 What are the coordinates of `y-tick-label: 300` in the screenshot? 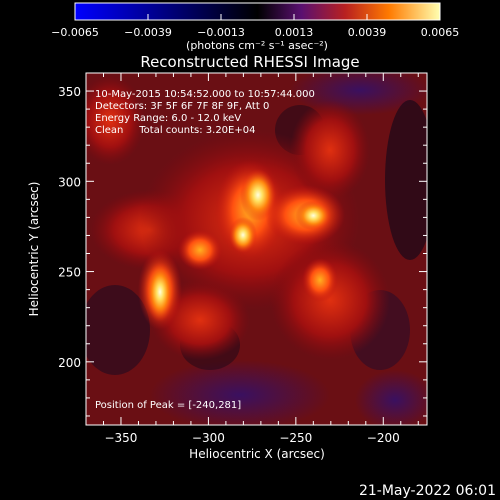 It's located at (69, 182).